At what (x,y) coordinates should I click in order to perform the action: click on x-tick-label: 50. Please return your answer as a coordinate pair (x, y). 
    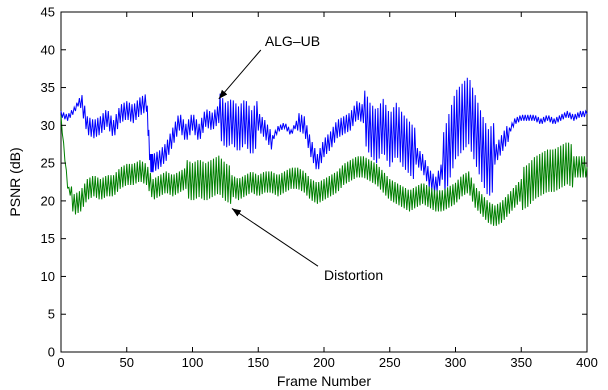
    Looking at the image, I should click on (127, 362).